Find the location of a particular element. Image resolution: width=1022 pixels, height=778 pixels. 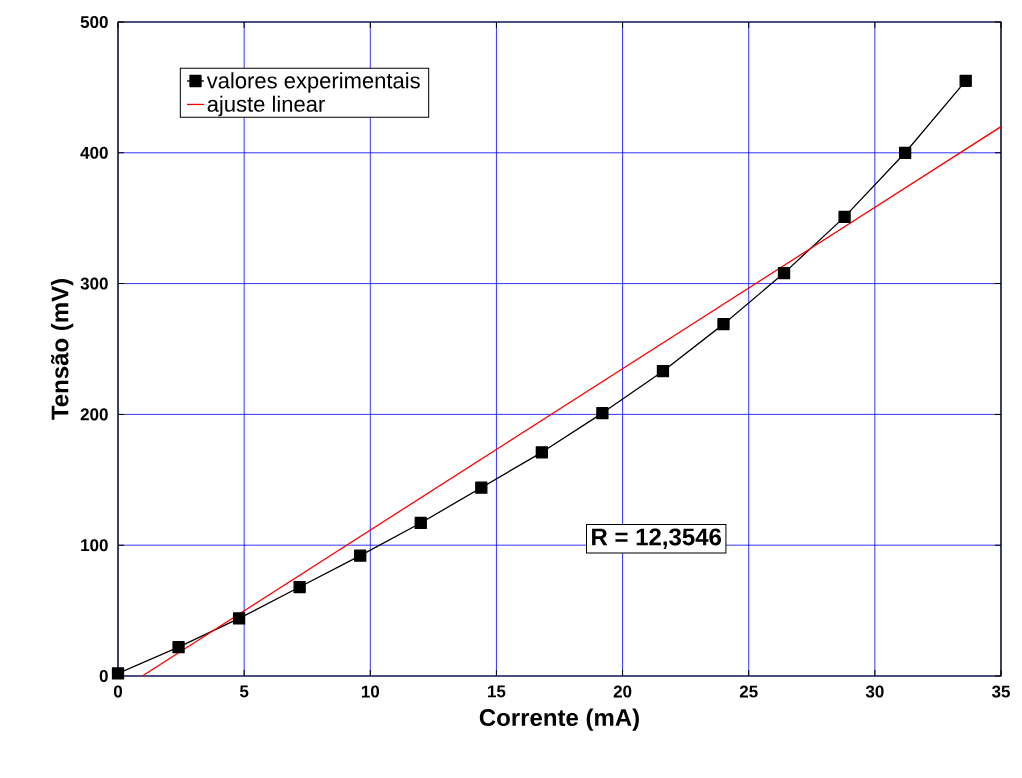

legend-label: valores experimentais is located at coordinates (313, 82).